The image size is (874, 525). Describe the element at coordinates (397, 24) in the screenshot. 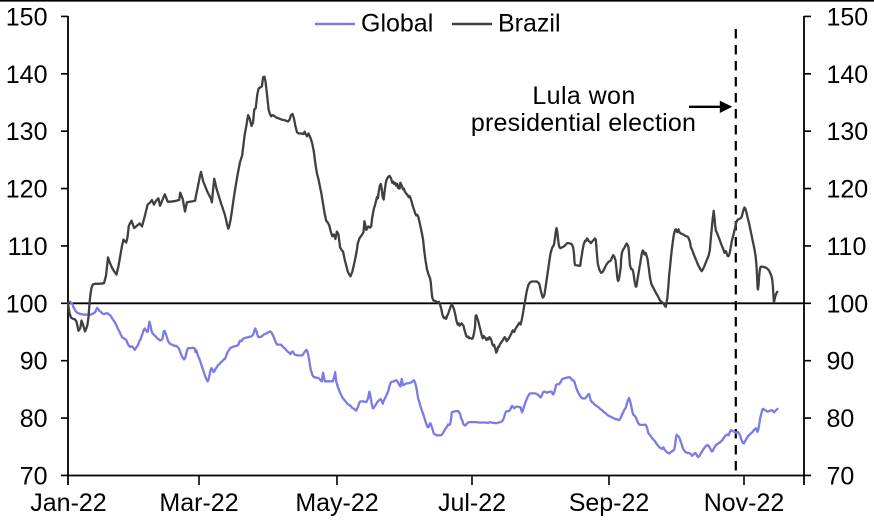

I see `svg-text: Global` at that location.